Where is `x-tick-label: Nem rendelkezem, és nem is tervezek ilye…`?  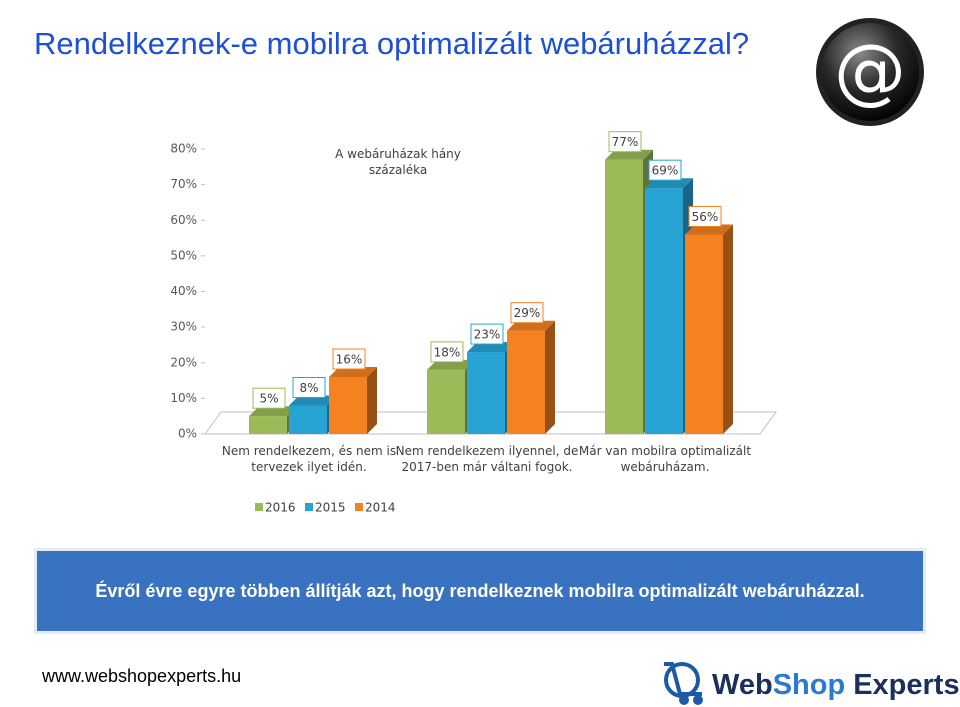
x-tick-label: Nem rendelkezem, és nem is tervezek ilye… is located at coordinates (309, 459).